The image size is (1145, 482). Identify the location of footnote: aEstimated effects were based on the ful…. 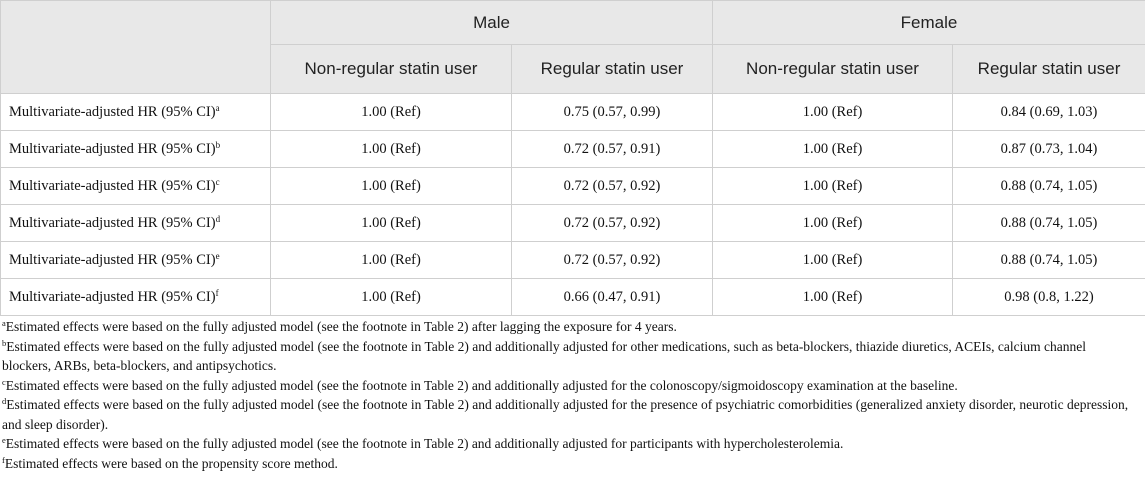
(568, 327).